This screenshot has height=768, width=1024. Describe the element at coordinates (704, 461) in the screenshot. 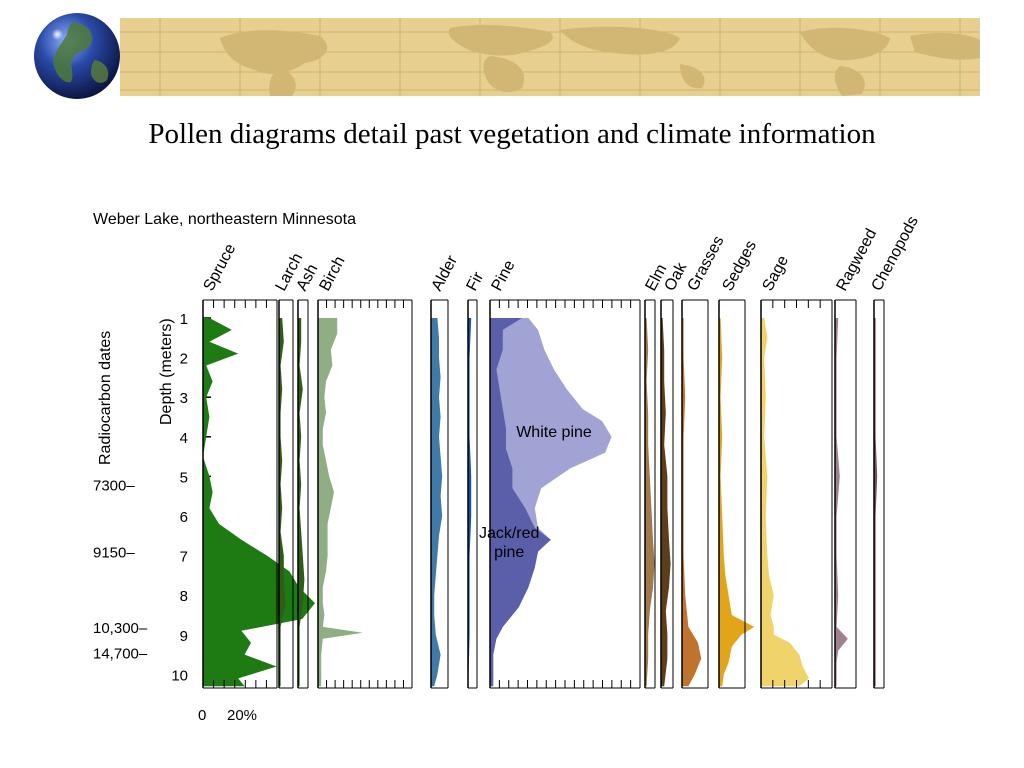

I see `panel-grasses: Grasses` at that location.